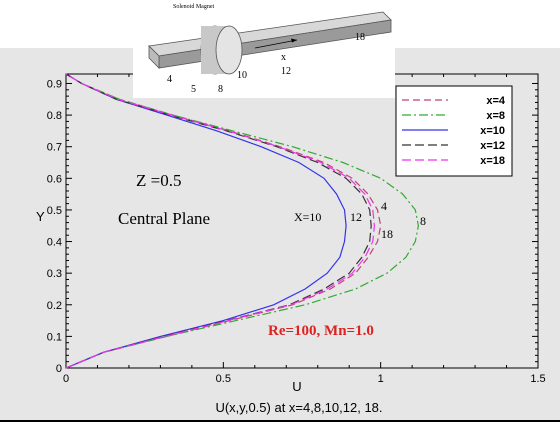 The height and width of the screenshot is (427, 560). Describe the element at coordinates (193, 7) in the screenshot. I see `inset-title: Solenoid Magnet` at that location.